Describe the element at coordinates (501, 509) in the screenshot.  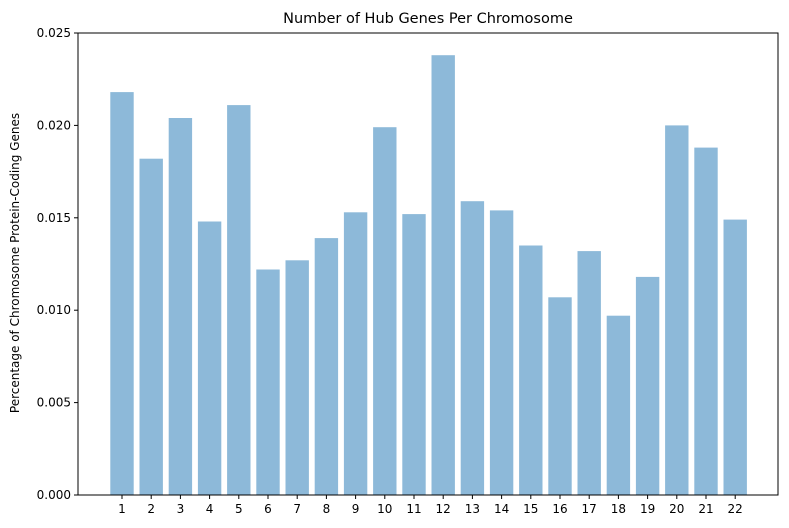
I see `x-tick-label: 14` at that location.